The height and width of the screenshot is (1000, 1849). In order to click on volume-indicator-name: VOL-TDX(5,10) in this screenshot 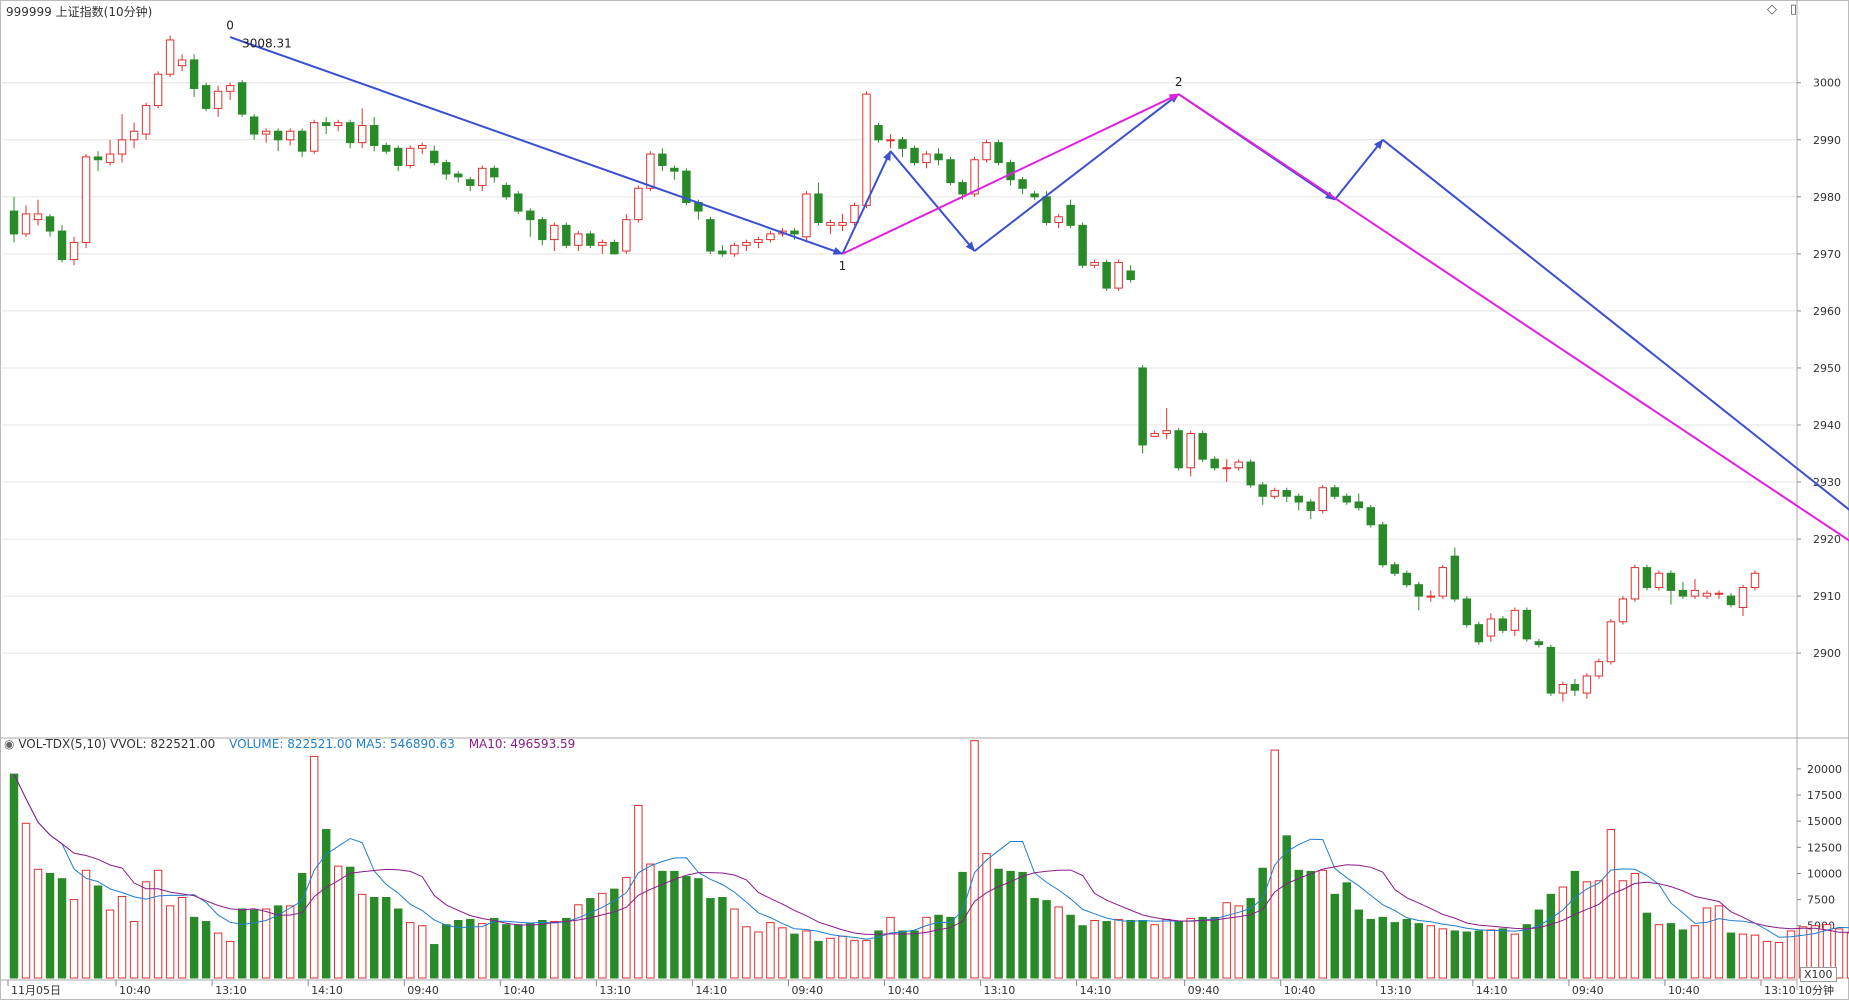, I will do `click(62, 744)`.